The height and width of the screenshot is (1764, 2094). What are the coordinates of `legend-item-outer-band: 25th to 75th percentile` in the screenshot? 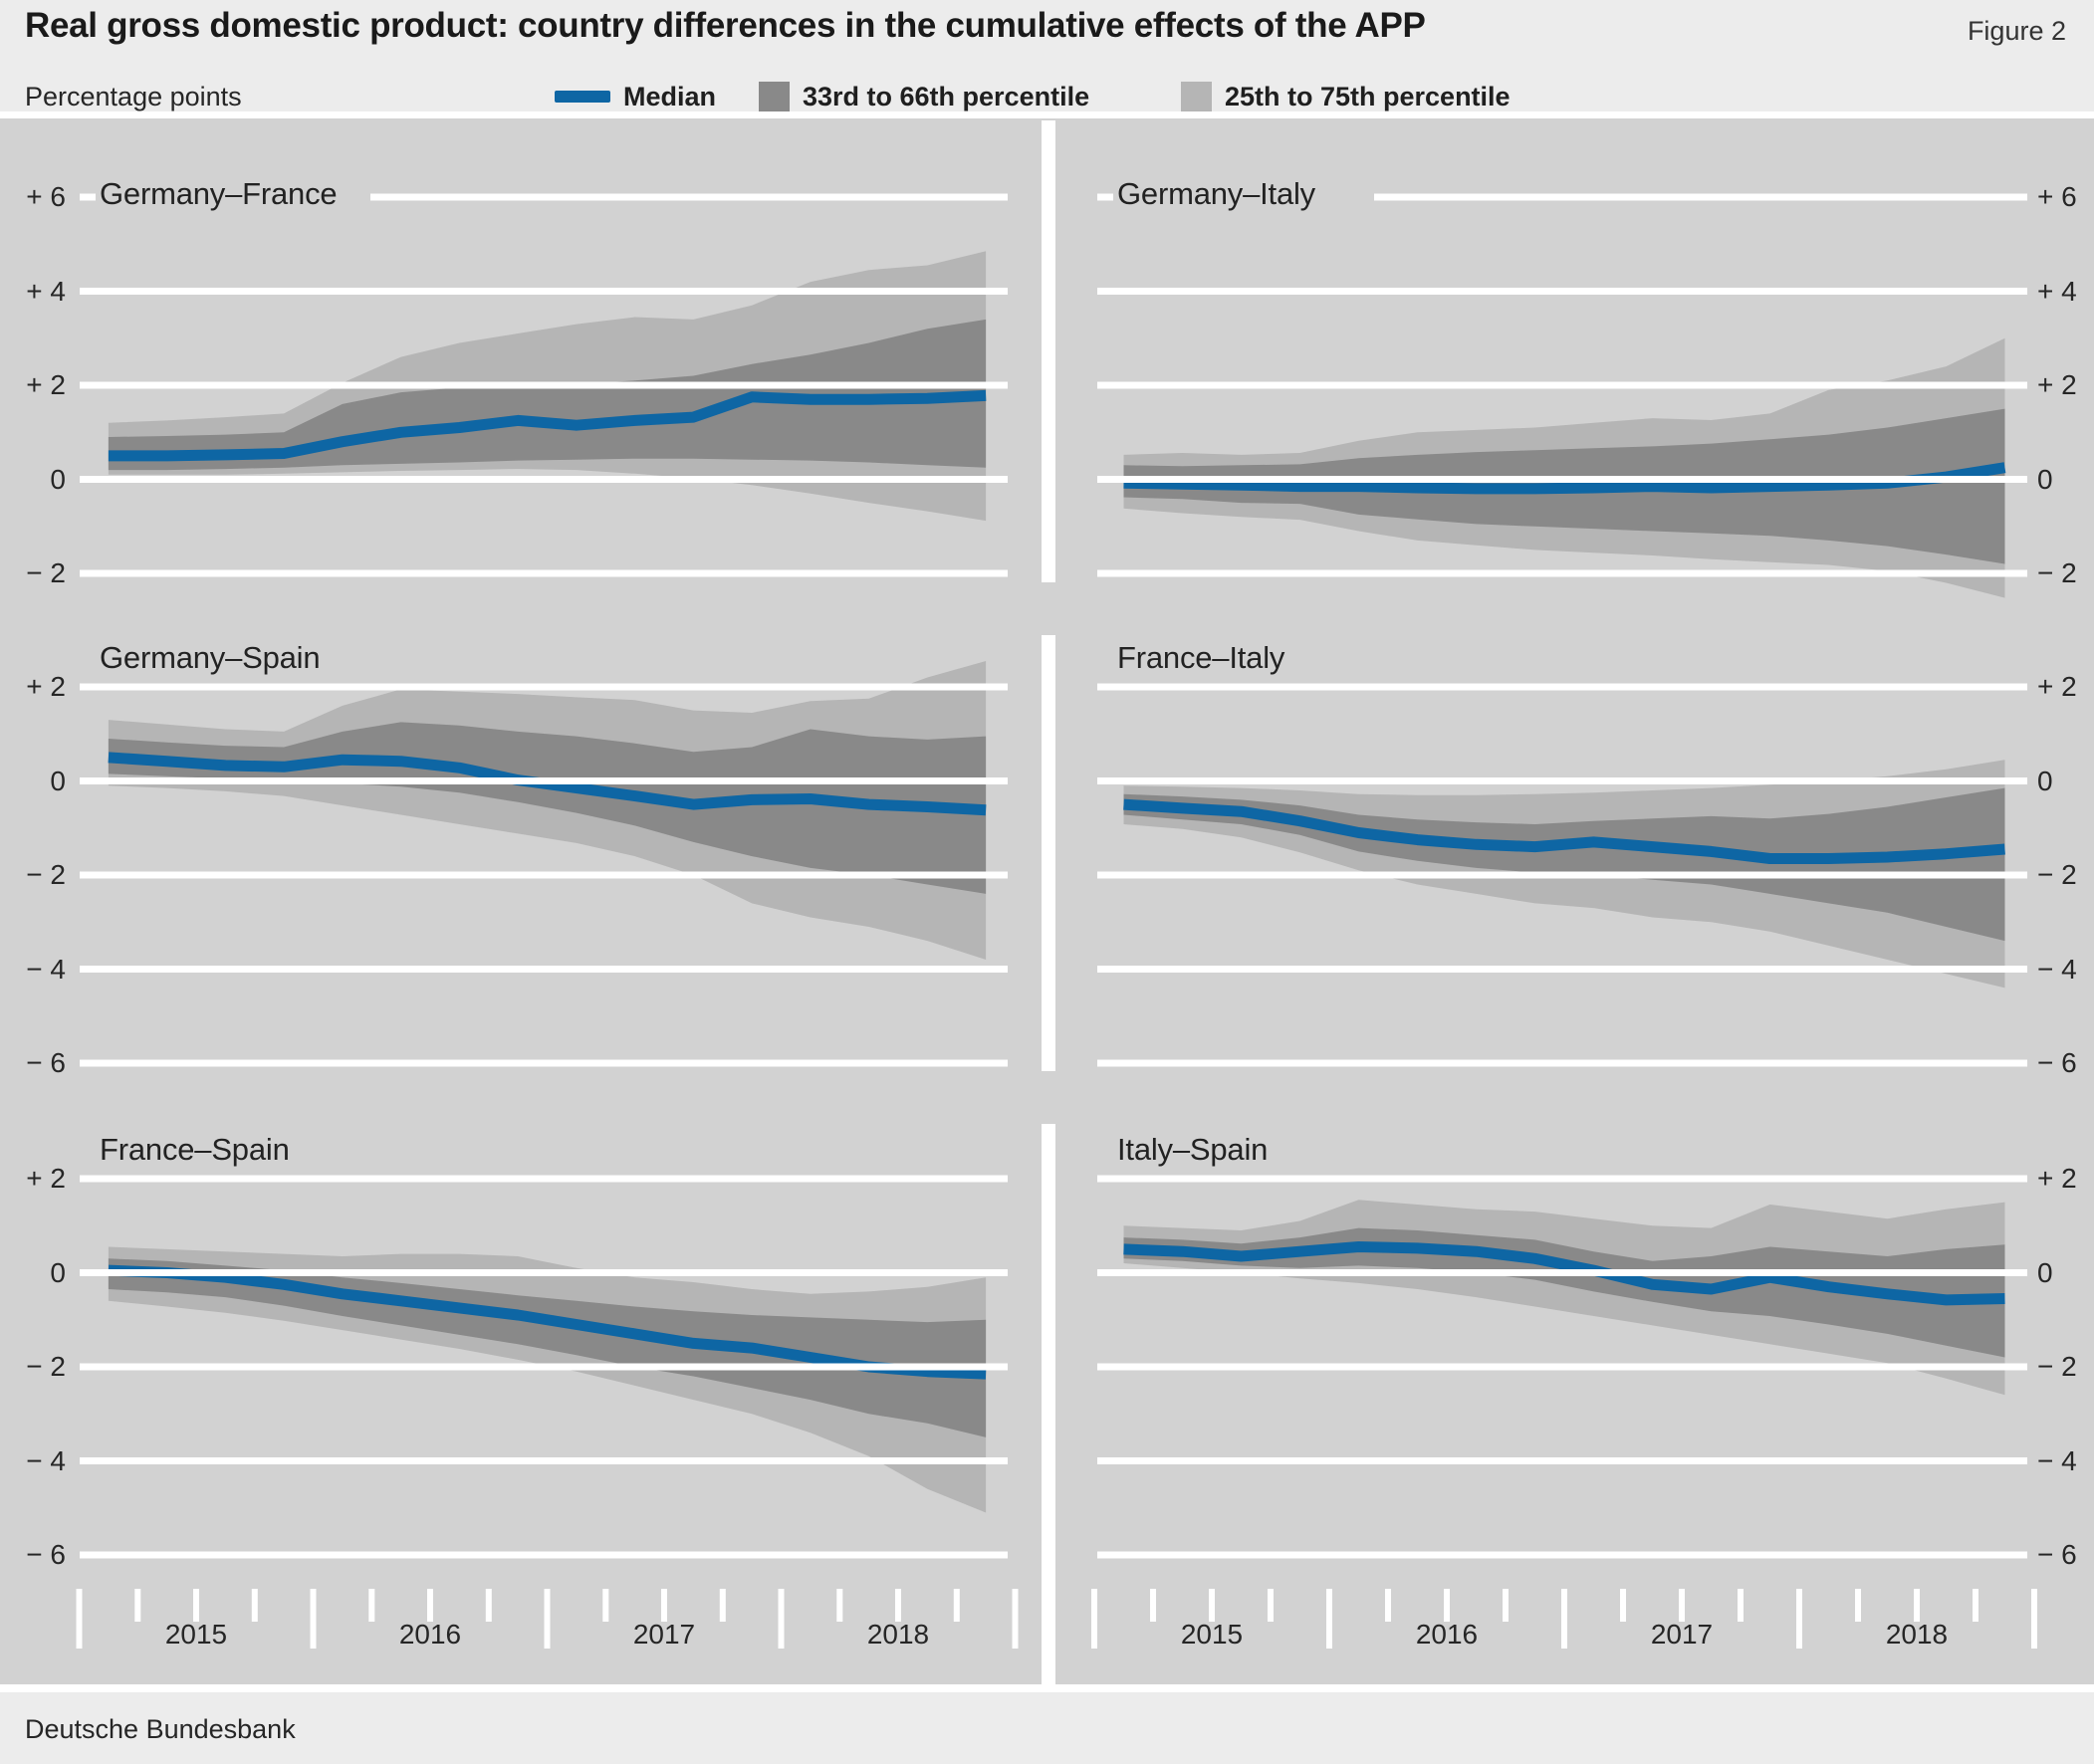 It's located at (1346, 97).